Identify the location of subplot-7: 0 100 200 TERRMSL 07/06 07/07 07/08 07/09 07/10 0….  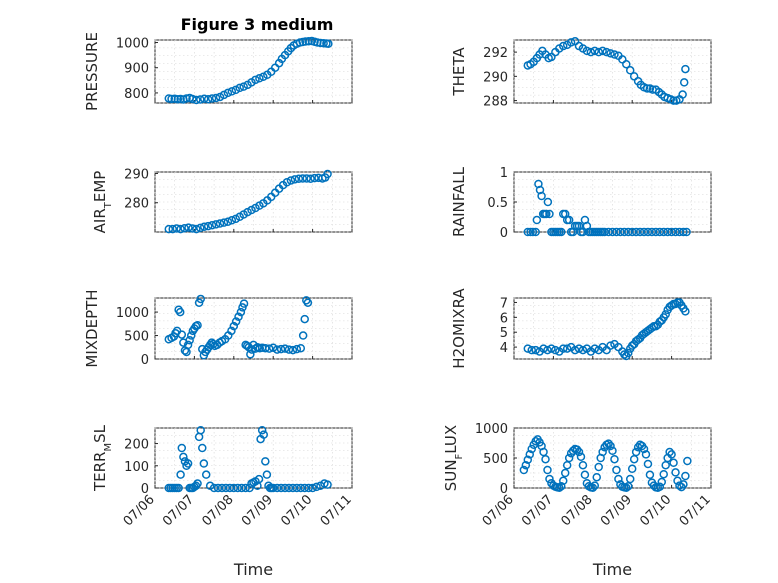
(223, 501).